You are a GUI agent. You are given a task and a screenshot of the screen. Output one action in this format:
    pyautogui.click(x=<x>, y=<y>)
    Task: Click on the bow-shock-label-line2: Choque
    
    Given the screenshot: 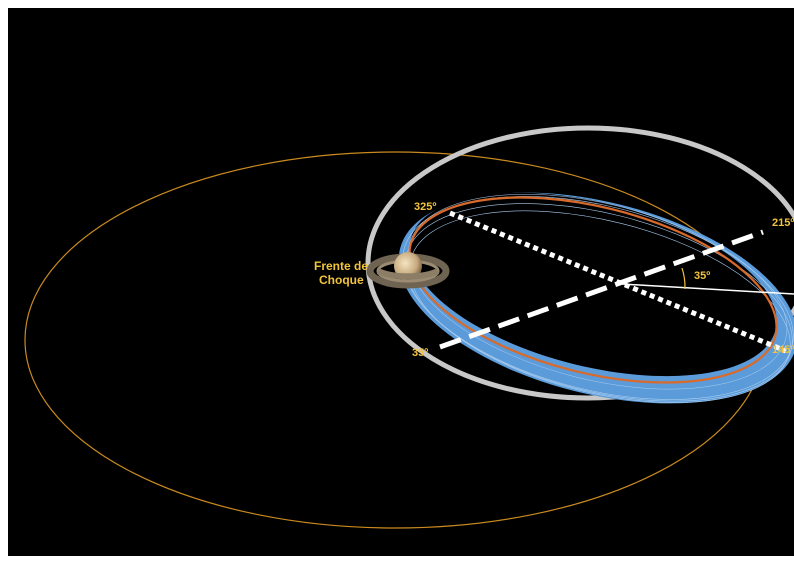 What is the action you would take?
    pyautogui.click(x=341, y=280)
    